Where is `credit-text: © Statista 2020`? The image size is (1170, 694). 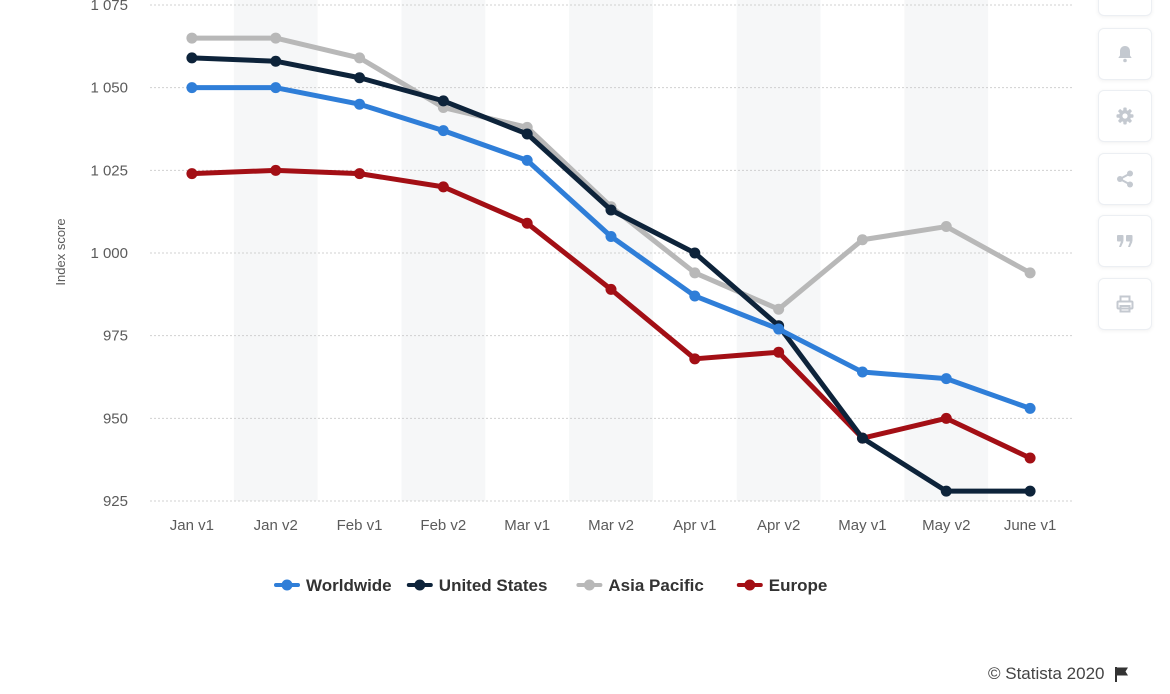
credit-text: © Statista 2020 is located at coordinates (1046, 673).